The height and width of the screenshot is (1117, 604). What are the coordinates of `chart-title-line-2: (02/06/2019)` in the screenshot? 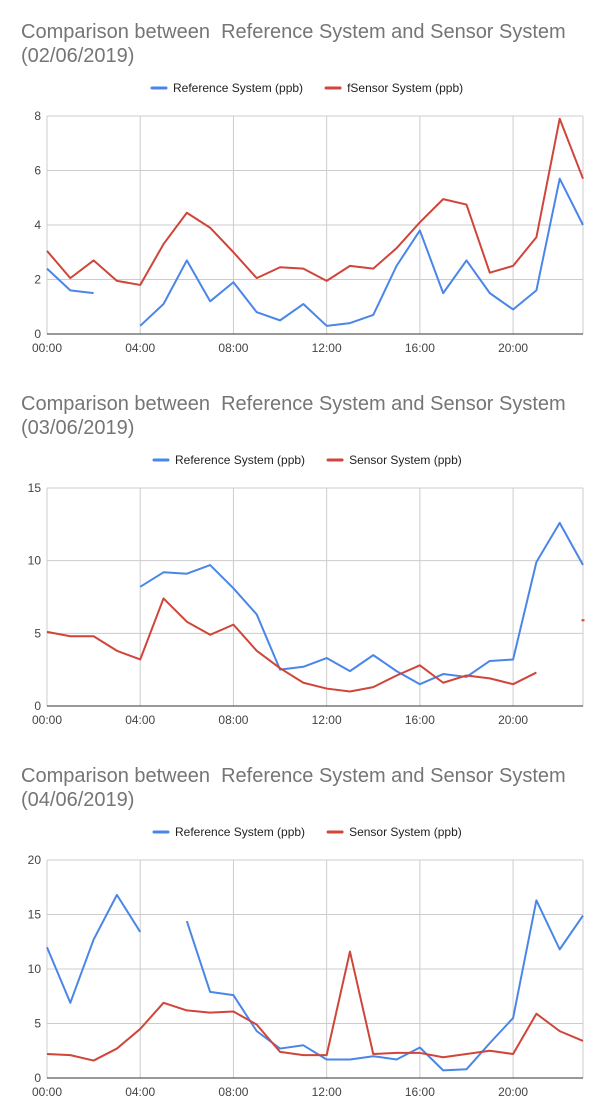 It's located at (78, 56).